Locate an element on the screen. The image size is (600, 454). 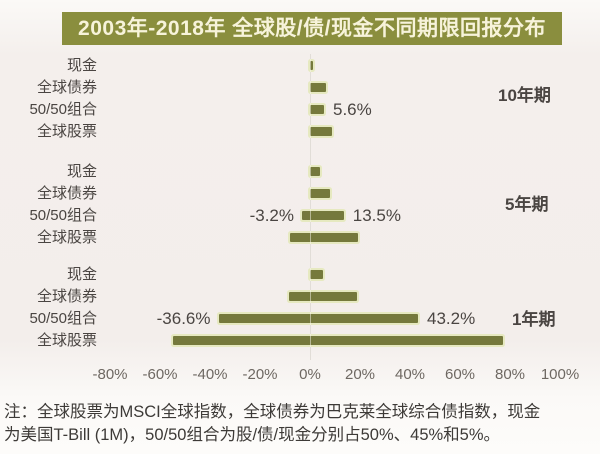
x-axis-tick-label: -80% is located at coordinates (110, 374).